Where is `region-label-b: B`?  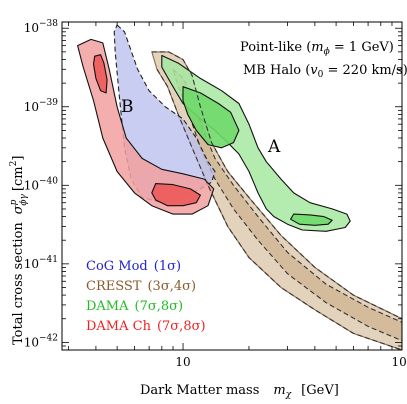 region-label-b: B is located at coordinates (127, 107).